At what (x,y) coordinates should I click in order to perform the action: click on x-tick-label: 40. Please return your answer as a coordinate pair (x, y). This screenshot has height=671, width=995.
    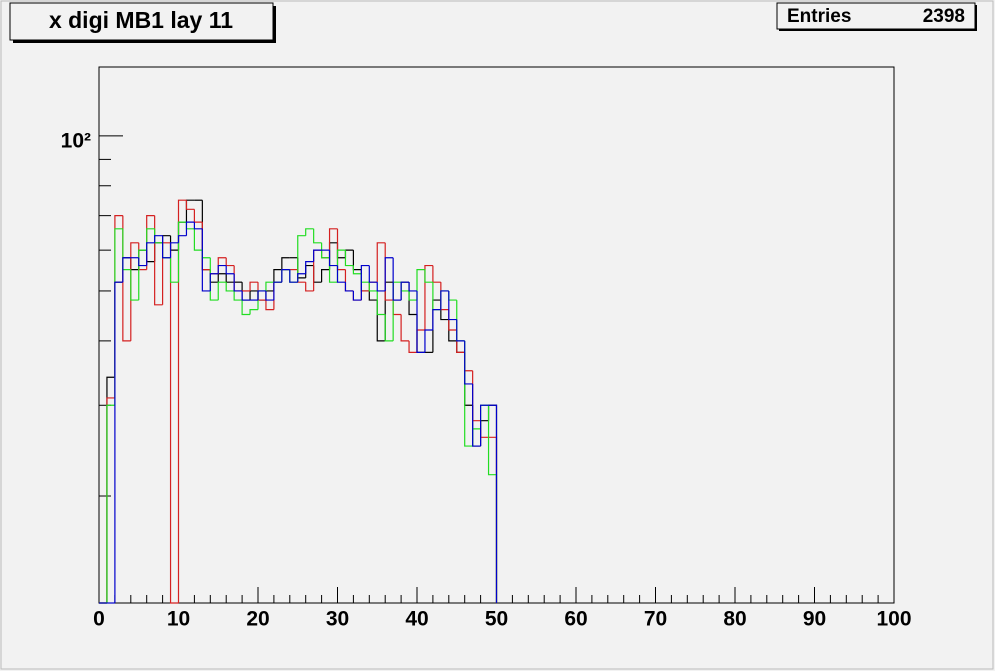
    Looking at the image, I should click on (416, 619).